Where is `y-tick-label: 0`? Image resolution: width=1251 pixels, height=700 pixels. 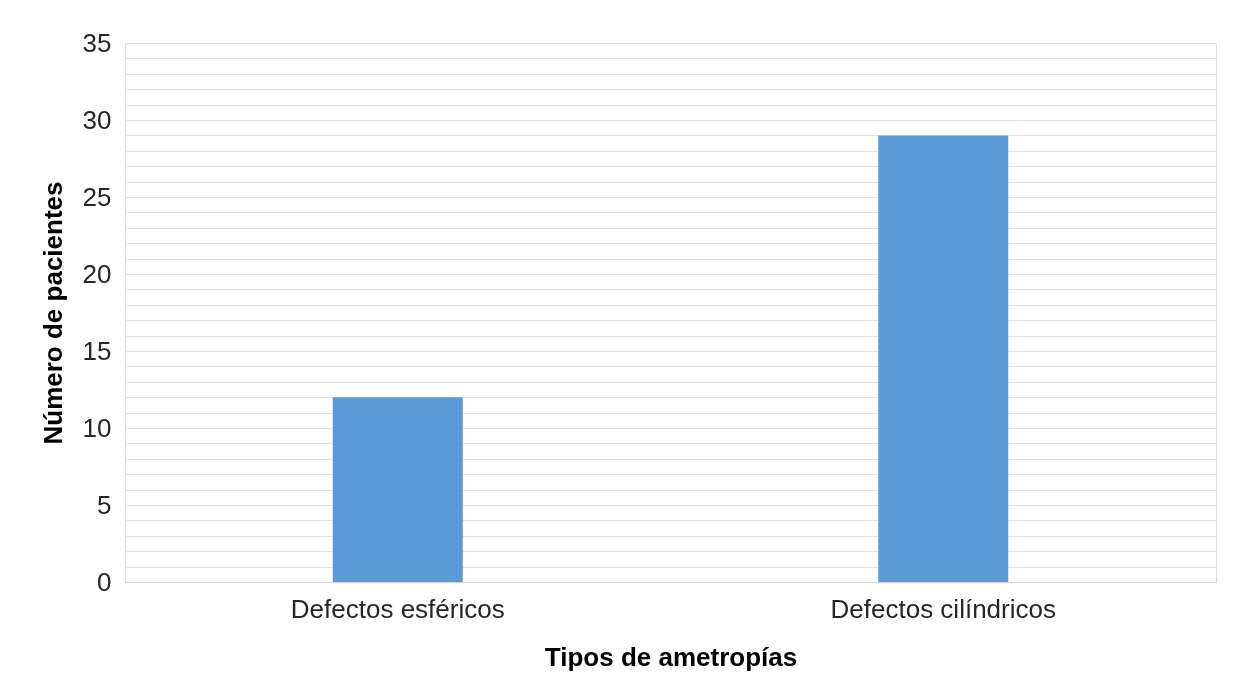 y-tick-label: 0 is located at coordinates (104, 581).